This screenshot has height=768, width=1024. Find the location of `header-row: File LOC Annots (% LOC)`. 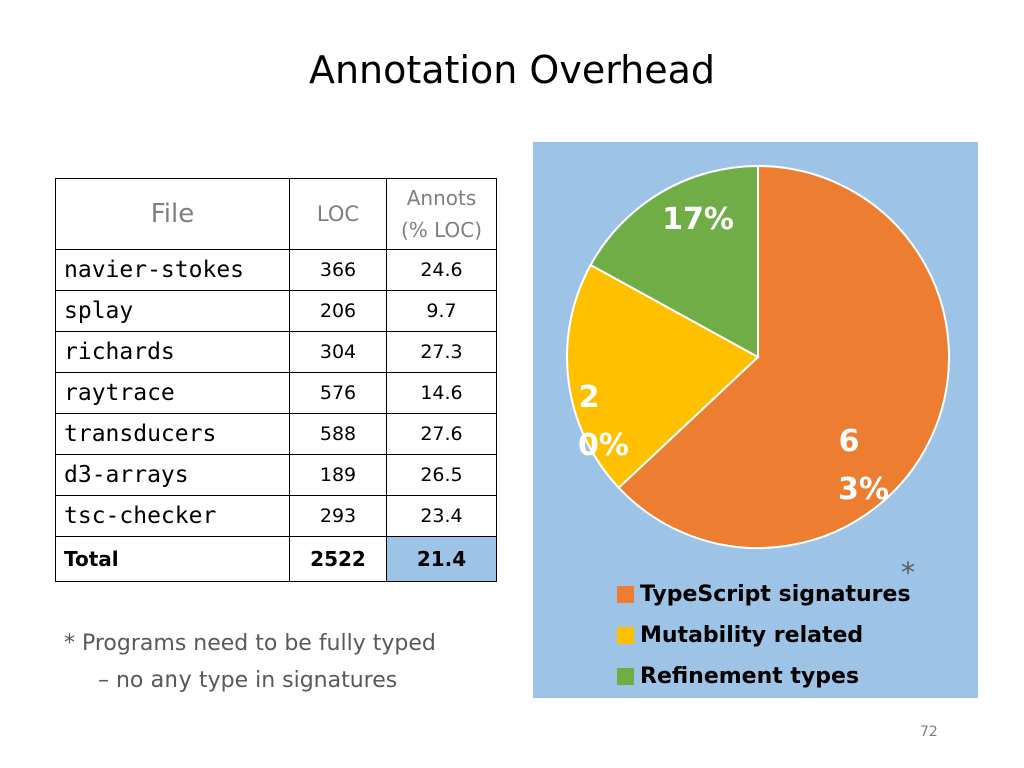

header-row: File LOC Annots (% LOC) is located at coordinates (276, 214).